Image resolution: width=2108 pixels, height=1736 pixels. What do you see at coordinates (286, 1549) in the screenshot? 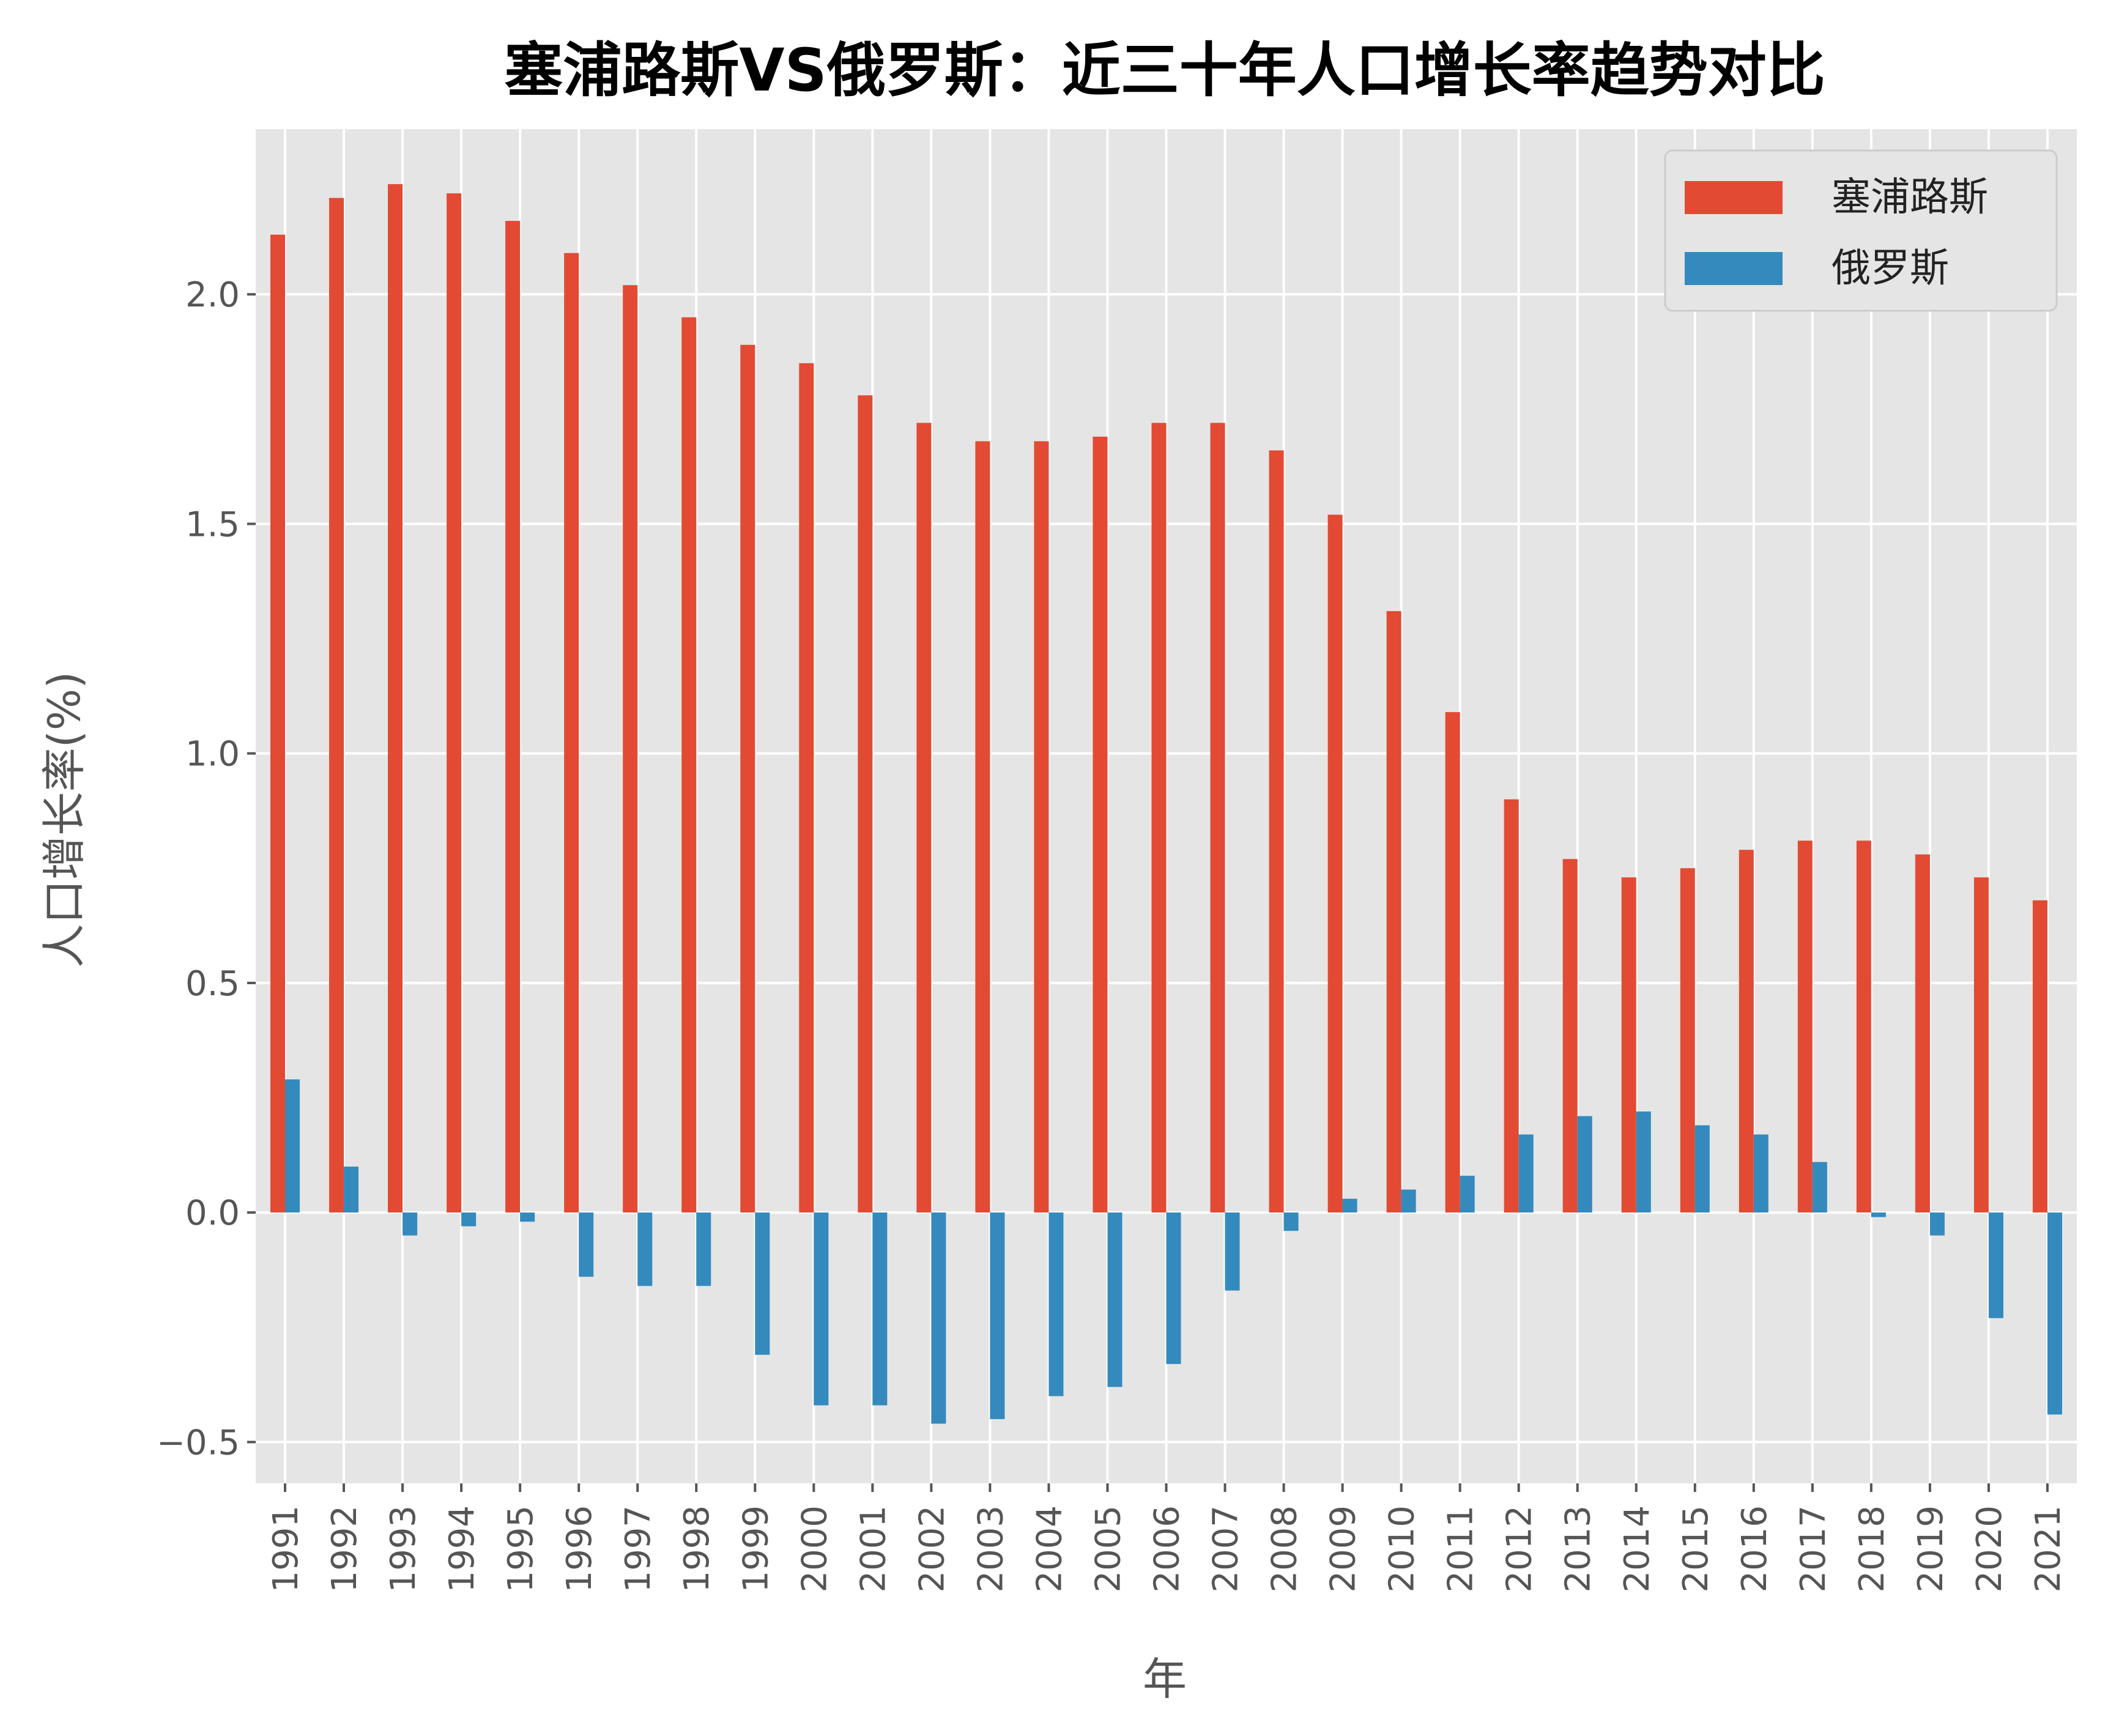
I see `x-tick-label: 1991` at bounding box center [286, 1549].